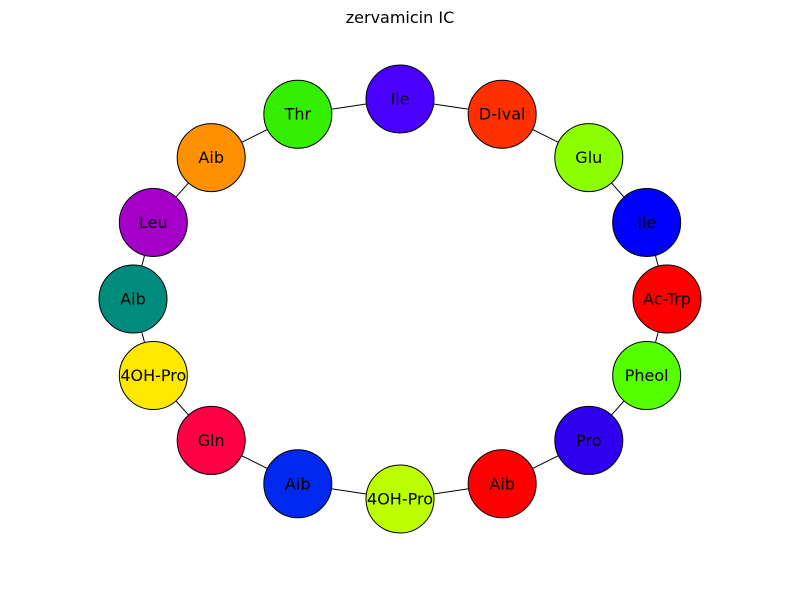 Image resolution: width=800 pixels, height=600 pixels. I want to click on node-label: Pro, so click(588, 440).